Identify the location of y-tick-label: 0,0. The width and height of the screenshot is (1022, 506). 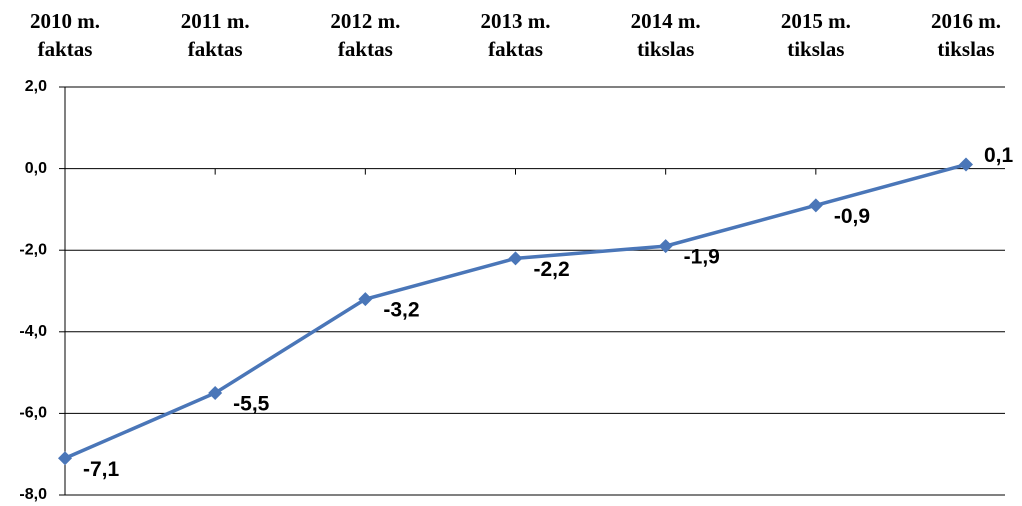
(36, 168).